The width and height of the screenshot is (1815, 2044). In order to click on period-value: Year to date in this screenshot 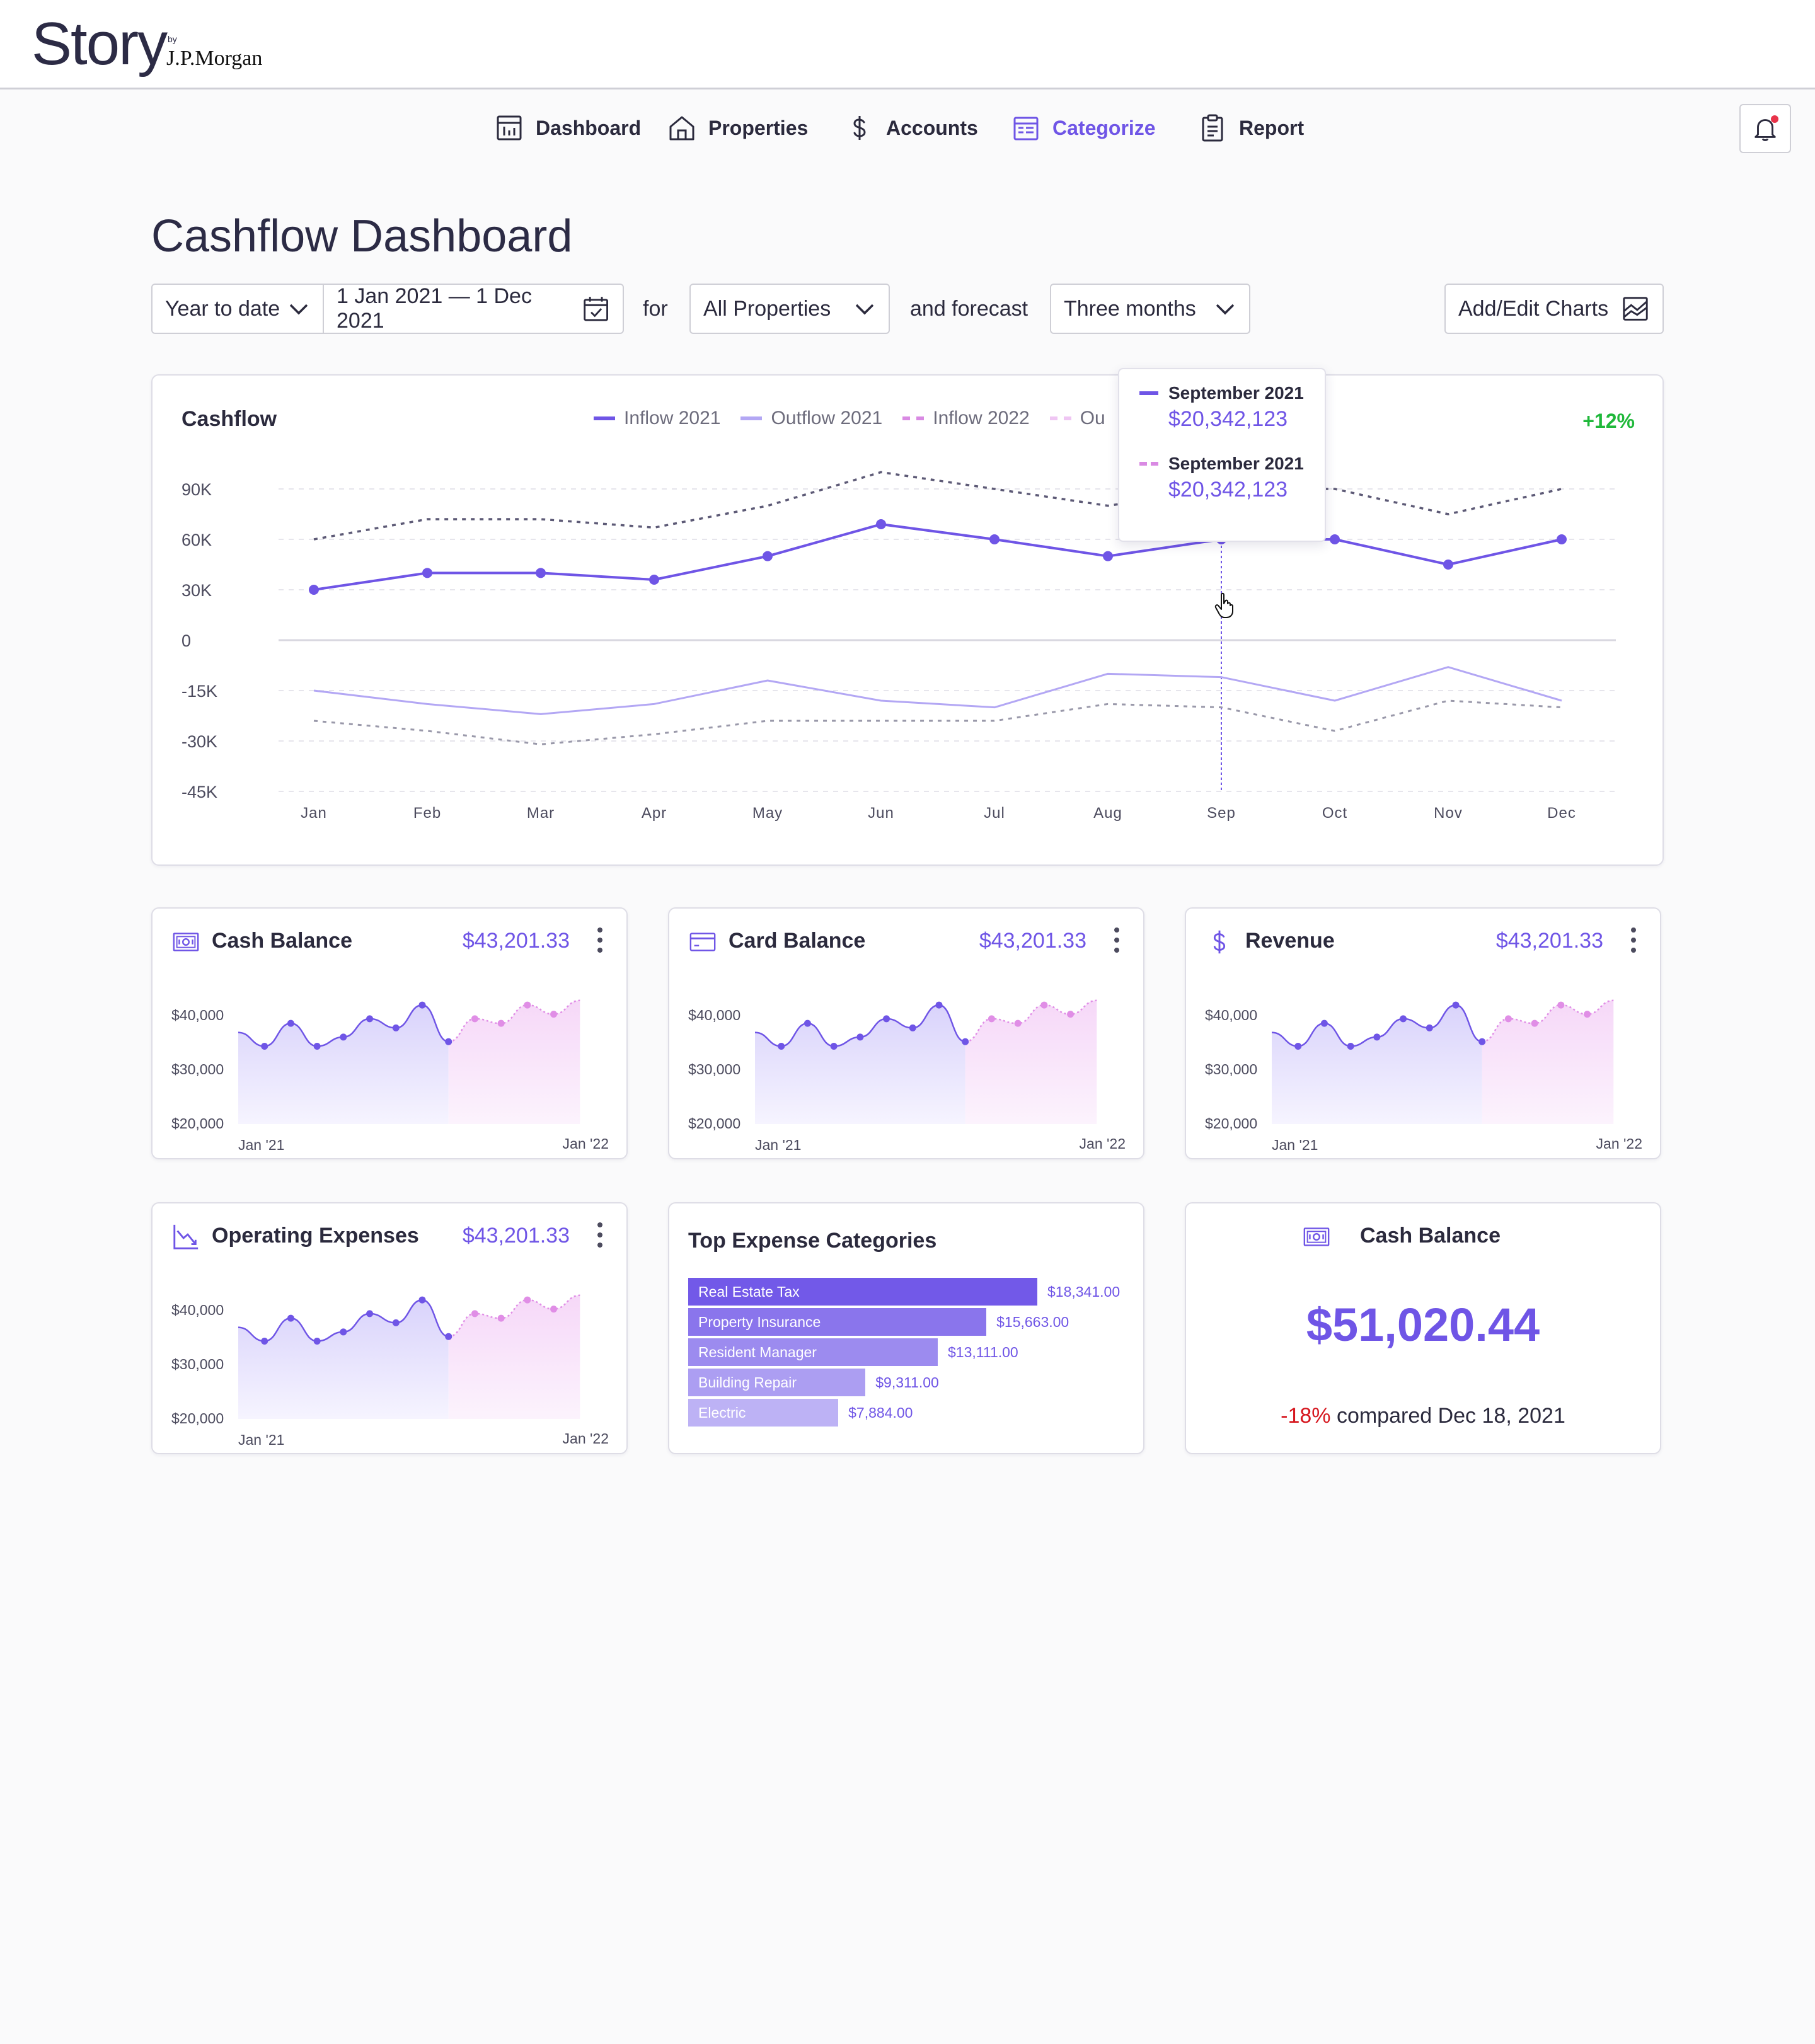, I will do `click(223, 308)`.